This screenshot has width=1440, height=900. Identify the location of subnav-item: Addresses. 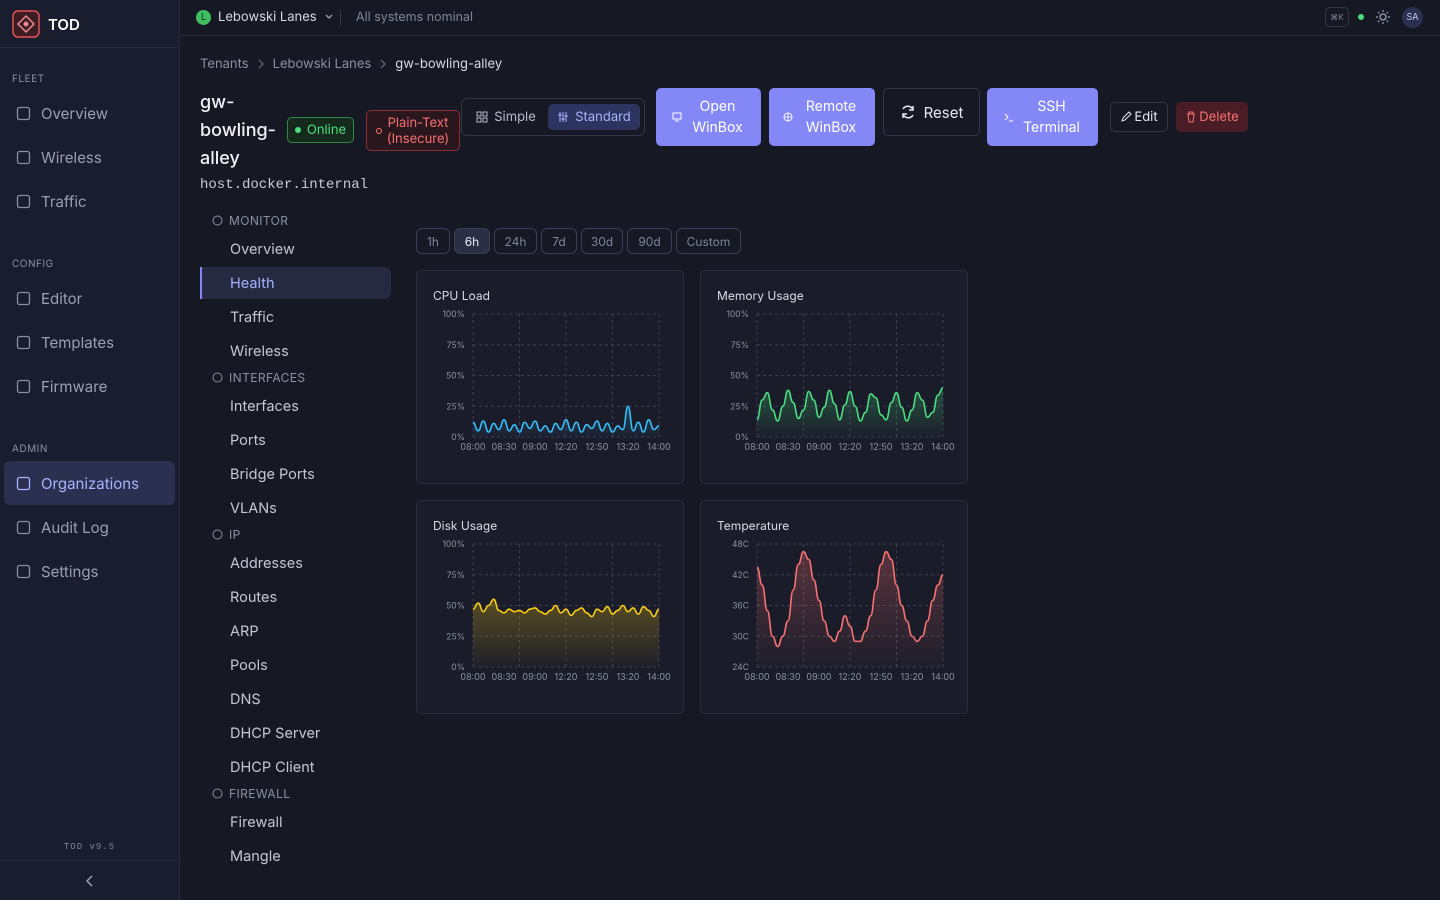
(295, 563).